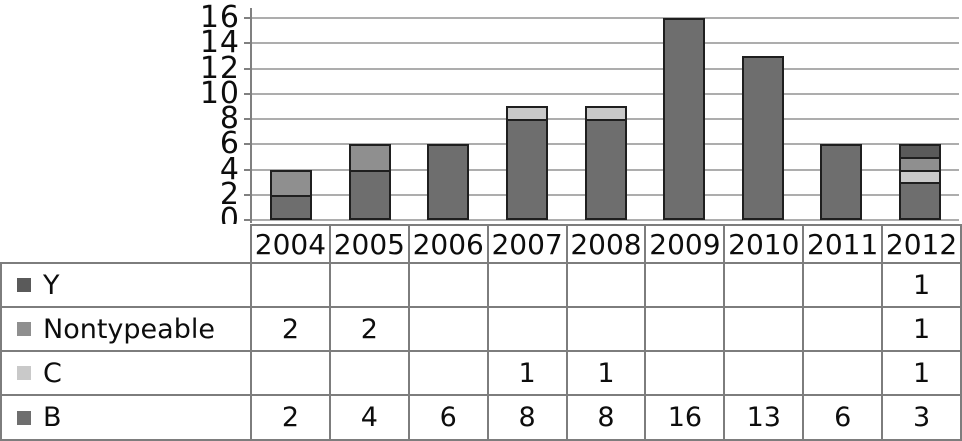  Describe the element at coordinates (449, 330) in the screenshot. I see `value-cell-Nontypeable-2006` at that location.